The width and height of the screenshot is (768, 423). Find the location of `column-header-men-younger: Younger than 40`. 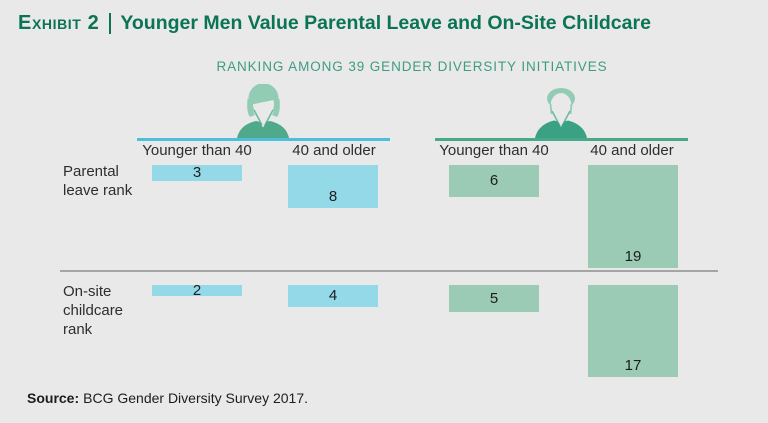

column-header-men-younger: Younger than 40 is located at coordinates (494, 150).